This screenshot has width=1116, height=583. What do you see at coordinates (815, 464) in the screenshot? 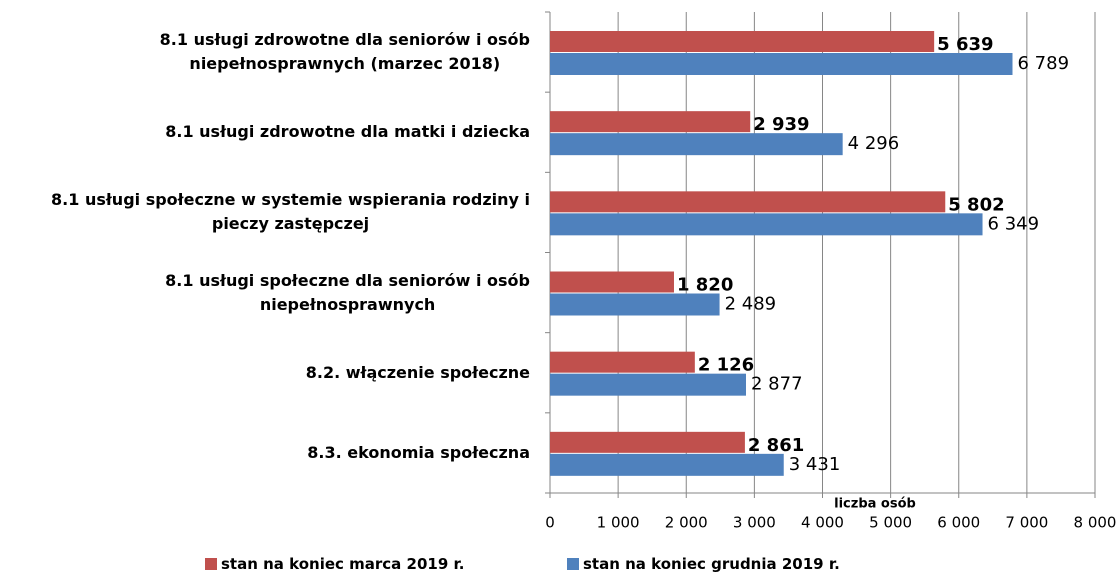
I see `data-label: 3 431` at bounding box center [815, 464].